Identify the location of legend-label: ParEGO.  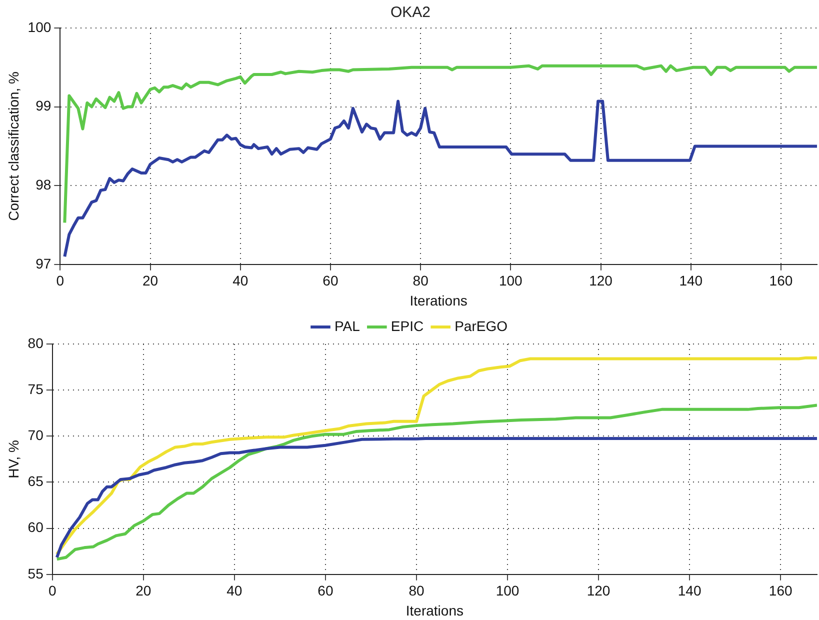
(481, 326).